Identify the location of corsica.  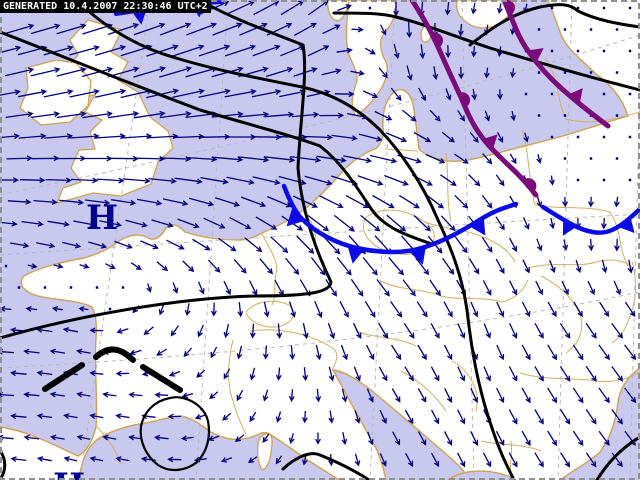
(265, 452).